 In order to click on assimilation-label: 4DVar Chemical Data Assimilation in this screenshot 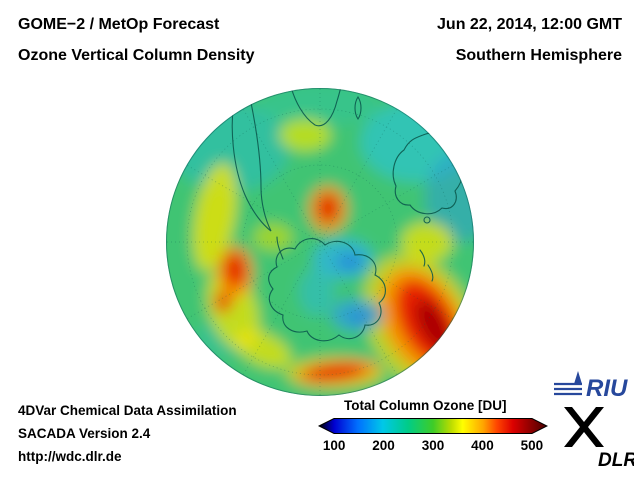, I will do `click(127, 410)`.